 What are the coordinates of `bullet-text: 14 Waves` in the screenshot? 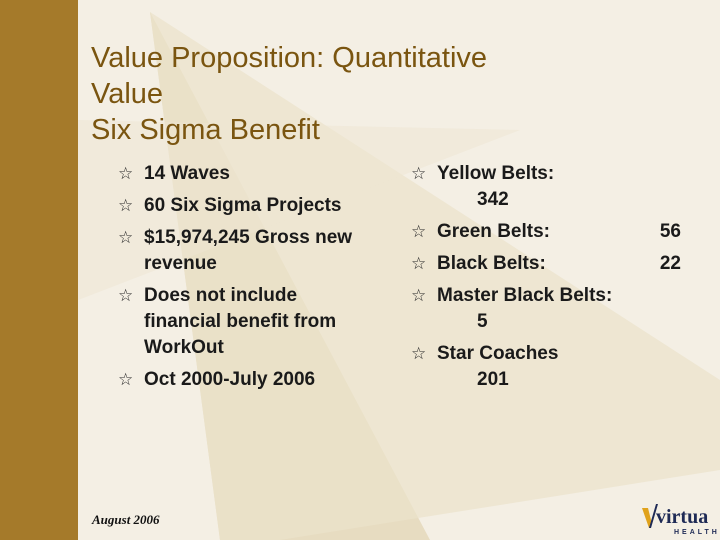 It's located at (187, 173).